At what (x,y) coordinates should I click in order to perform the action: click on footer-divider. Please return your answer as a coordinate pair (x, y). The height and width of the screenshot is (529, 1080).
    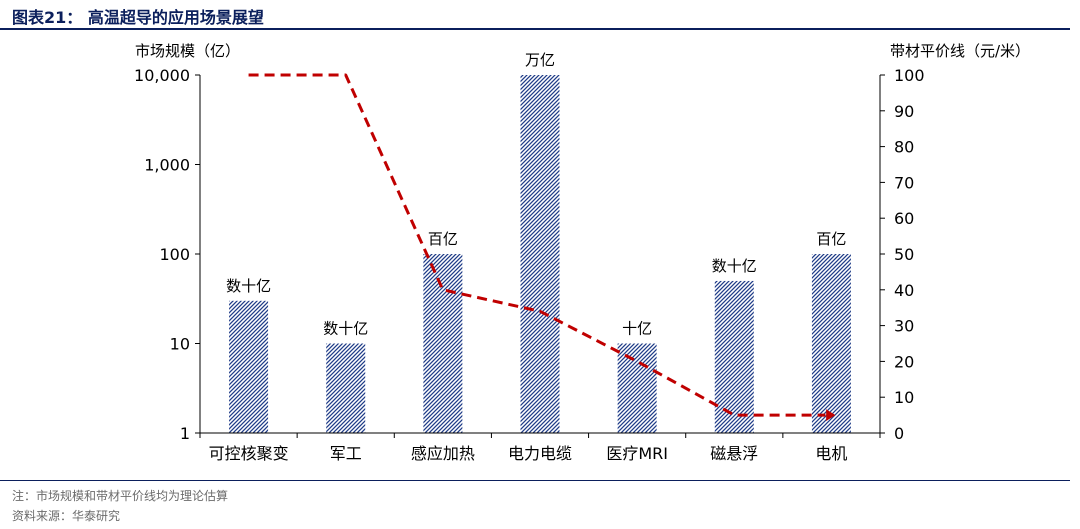
    Looking at the image, I should click on (535, 480).